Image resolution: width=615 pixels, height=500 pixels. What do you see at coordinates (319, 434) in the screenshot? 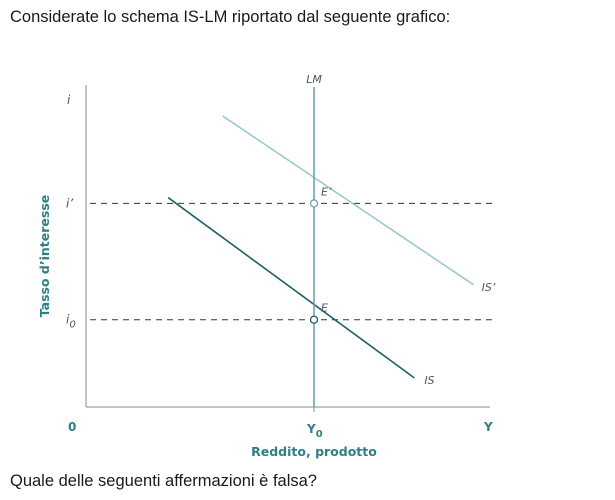
I see `x-tick-y0-sub: 0` at bounding box center [319, 434].